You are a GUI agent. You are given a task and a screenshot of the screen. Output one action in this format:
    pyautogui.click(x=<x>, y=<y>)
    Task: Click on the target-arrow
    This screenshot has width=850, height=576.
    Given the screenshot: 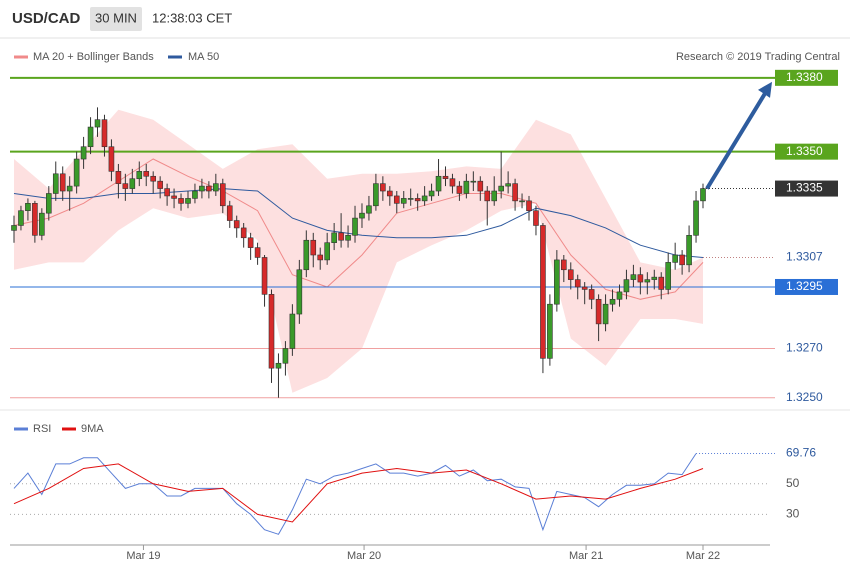 What is the action you would take?
    pyautogui.click(x=736, y=140)
    